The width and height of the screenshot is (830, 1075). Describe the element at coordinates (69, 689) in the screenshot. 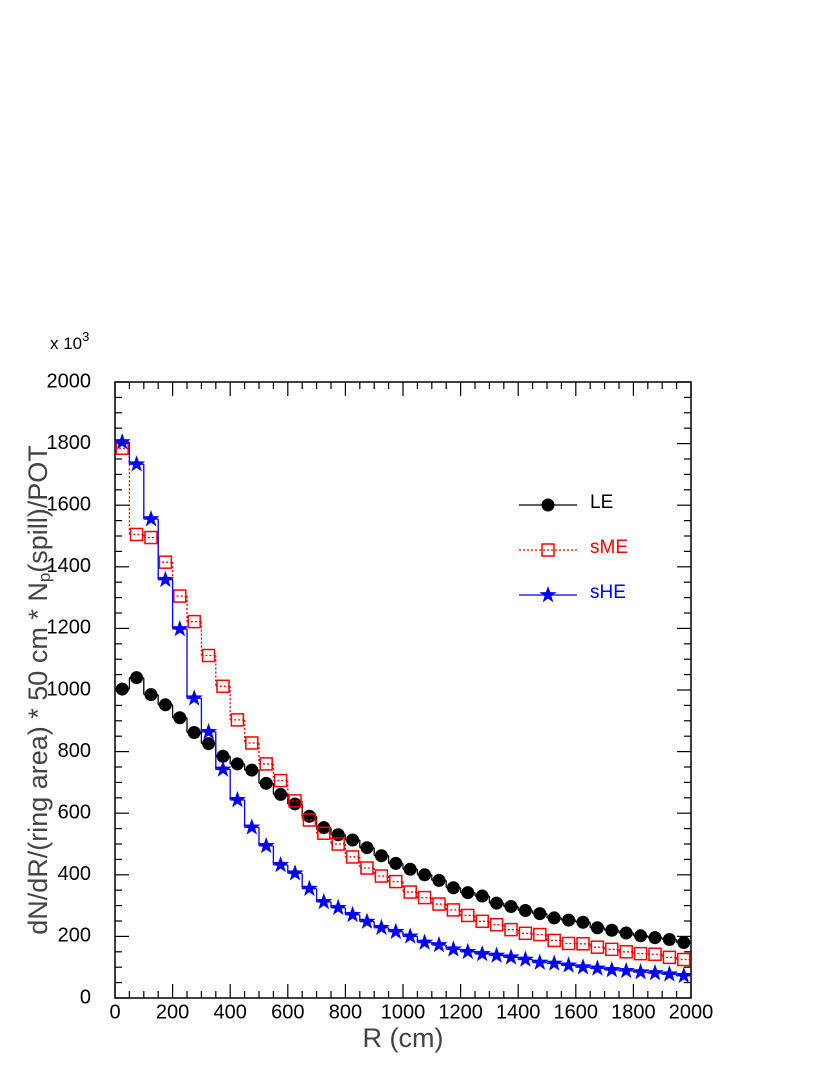

I see `y-tick-label: 1000` at that location.